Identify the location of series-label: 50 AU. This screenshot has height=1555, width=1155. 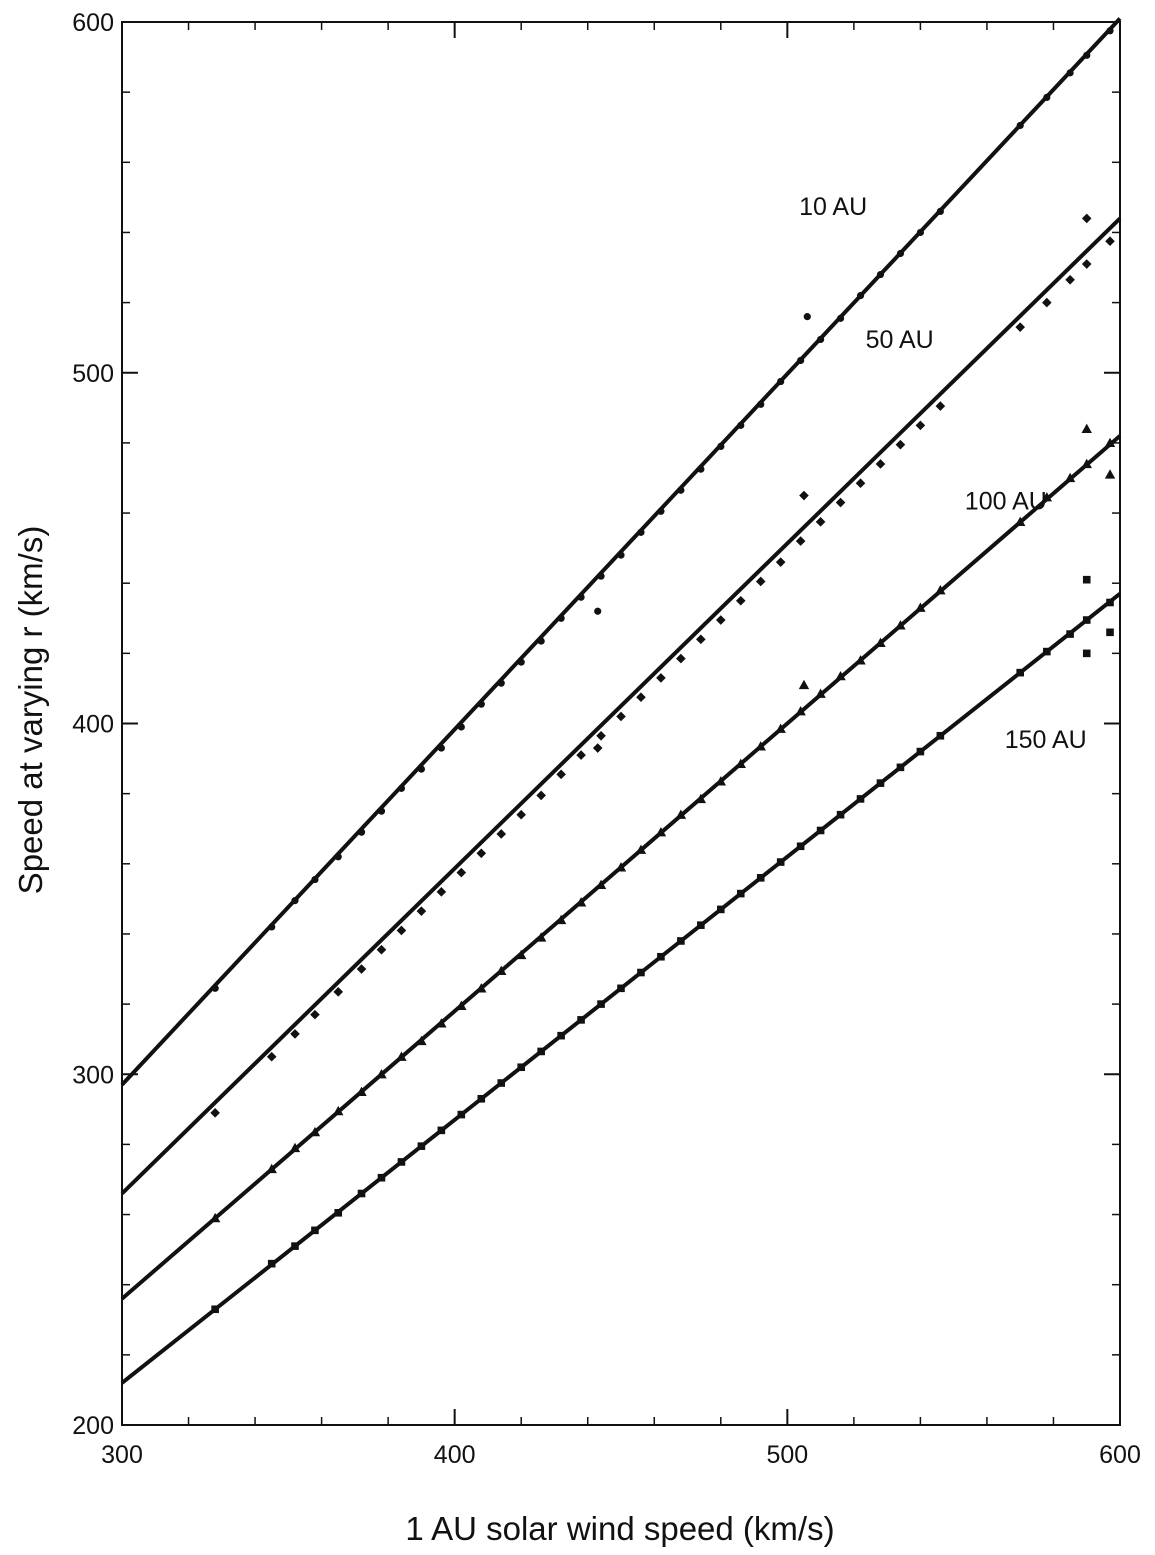
(900, 340).